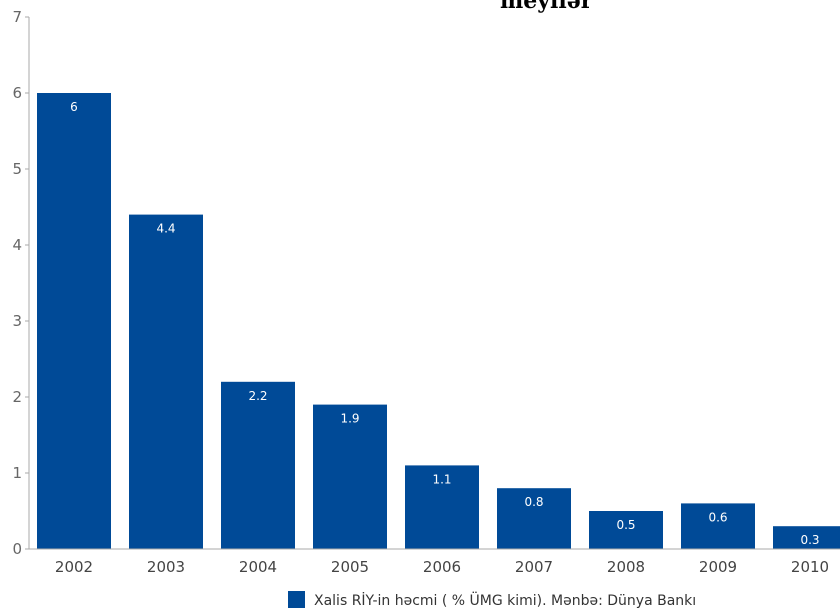  I want to click on bar-data-label: 0.6, so click(717, 517).